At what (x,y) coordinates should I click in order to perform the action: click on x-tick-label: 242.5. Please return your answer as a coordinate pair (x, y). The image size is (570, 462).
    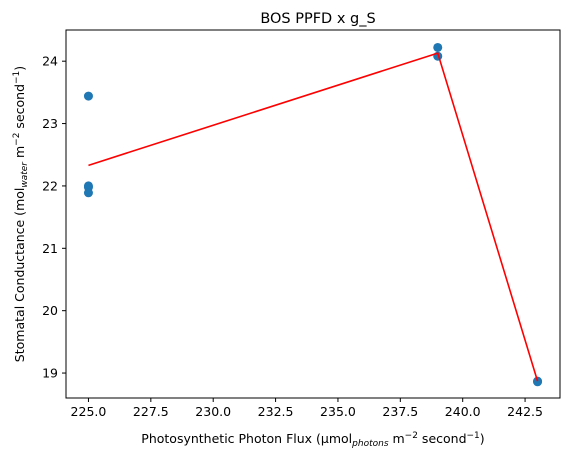
    Looking at the image, I should click on (525, 411).